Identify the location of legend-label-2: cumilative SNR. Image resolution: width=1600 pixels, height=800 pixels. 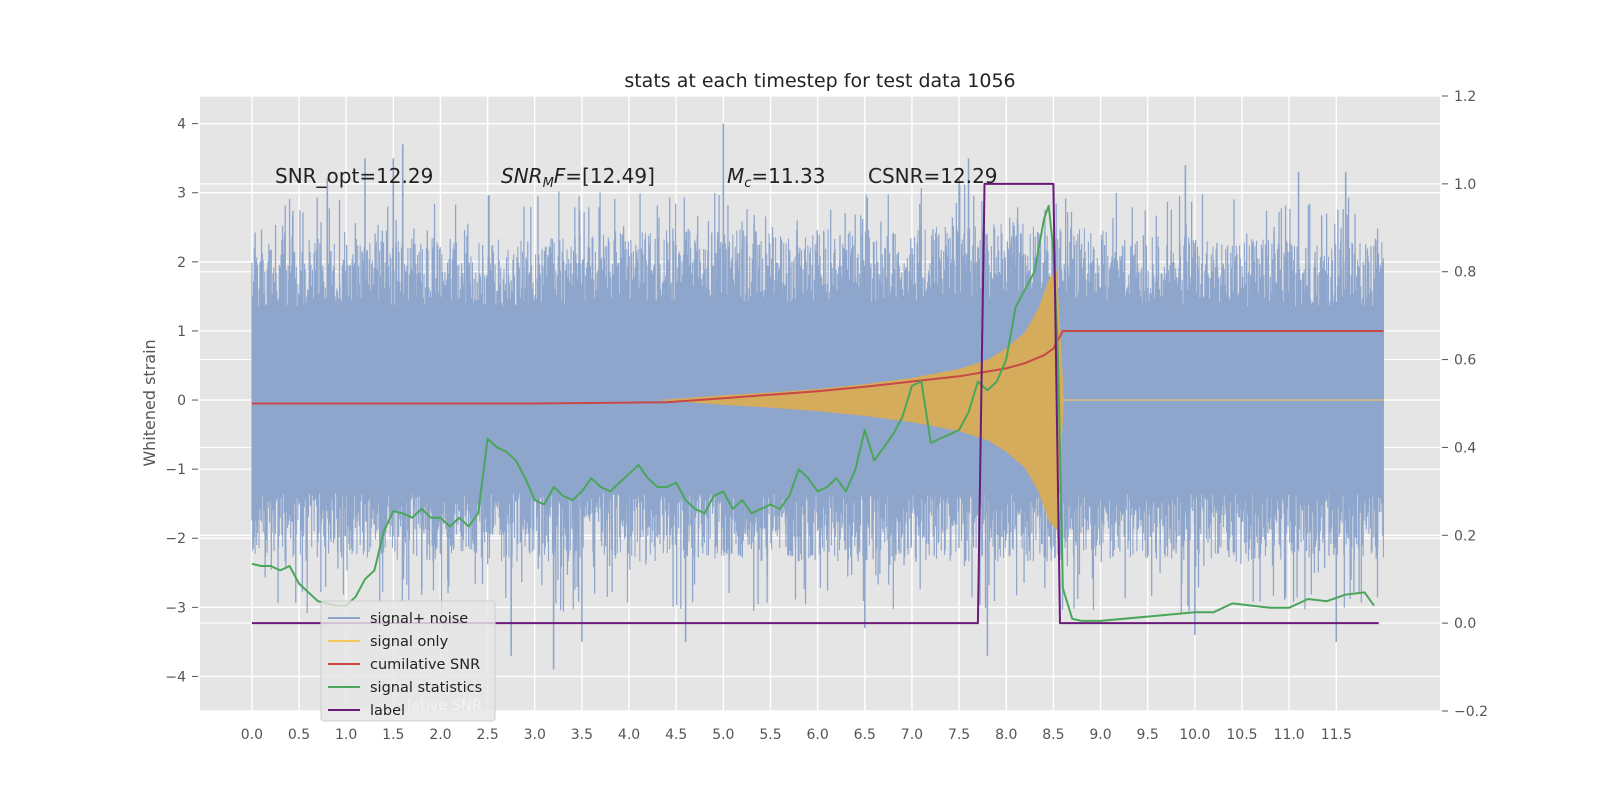
(425, 665).